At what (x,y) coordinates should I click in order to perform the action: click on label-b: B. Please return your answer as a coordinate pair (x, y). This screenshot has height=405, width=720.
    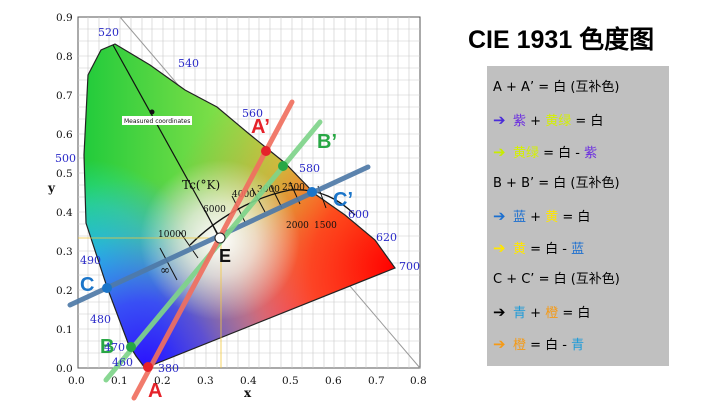
    Looking at the image, I should click on (107, 347).